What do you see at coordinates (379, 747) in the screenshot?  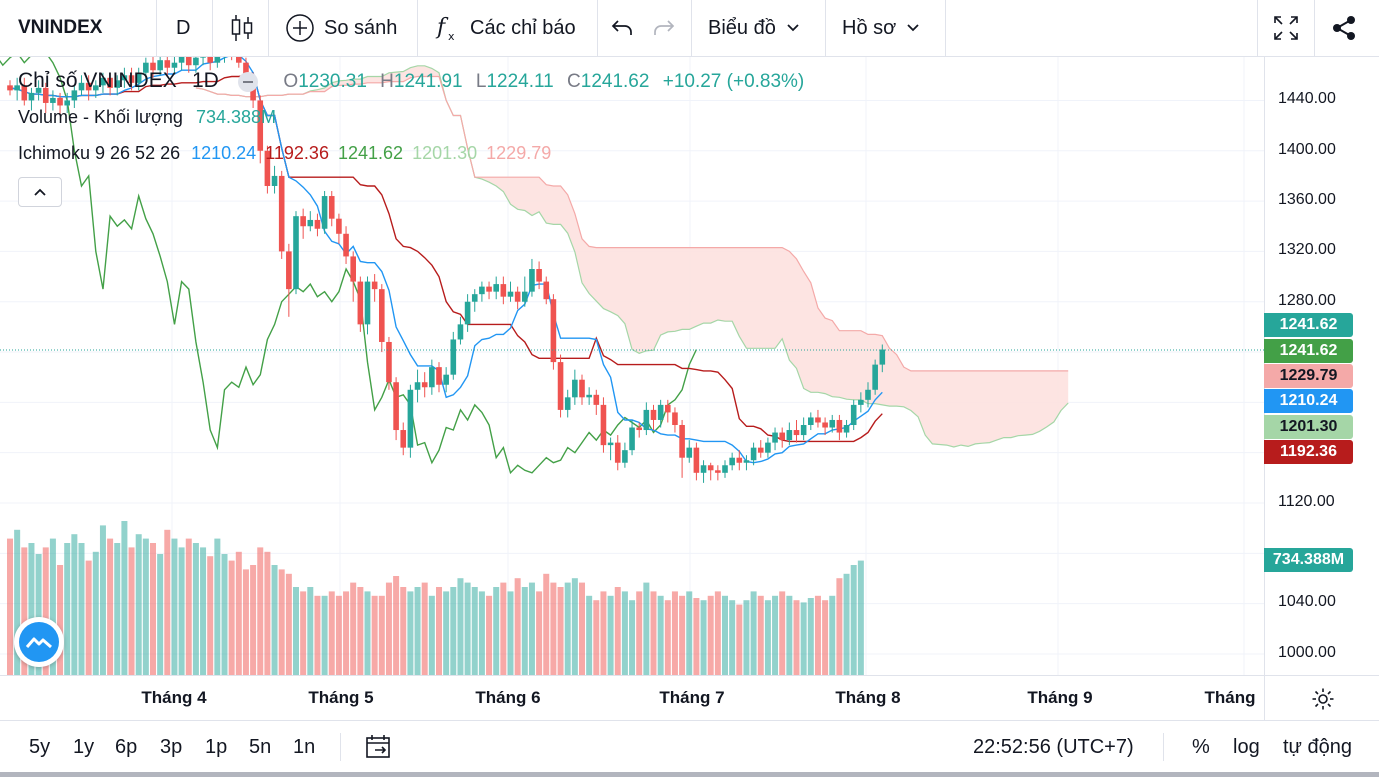 I see `goto-date-button` at bounding box center [379, 747].